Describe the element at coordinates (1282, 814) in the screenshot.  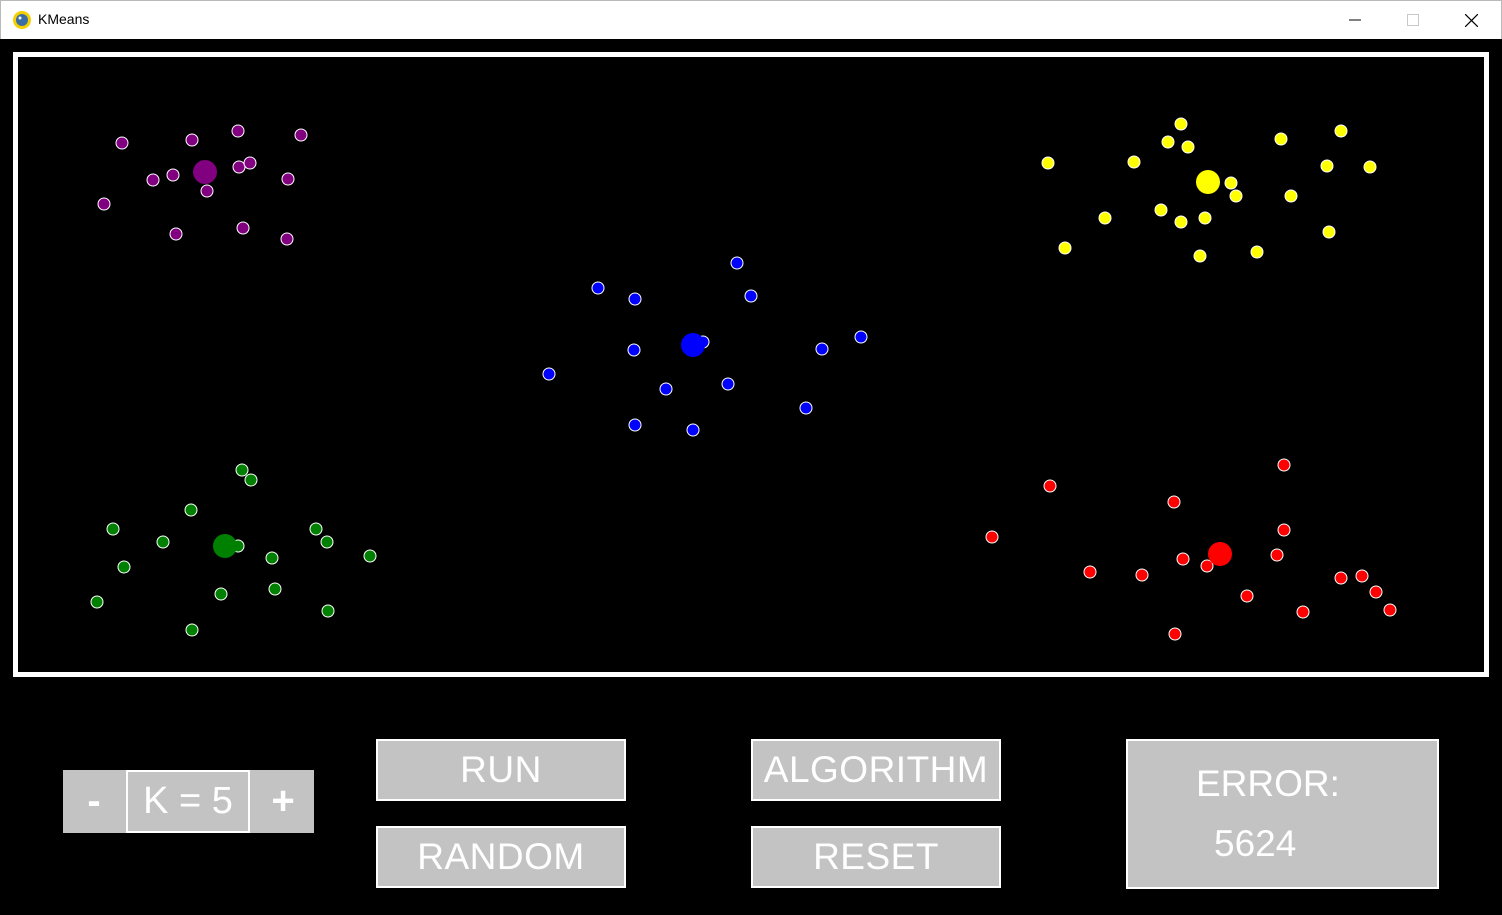
I see `error-panel: ERROR: 5624` at that location.